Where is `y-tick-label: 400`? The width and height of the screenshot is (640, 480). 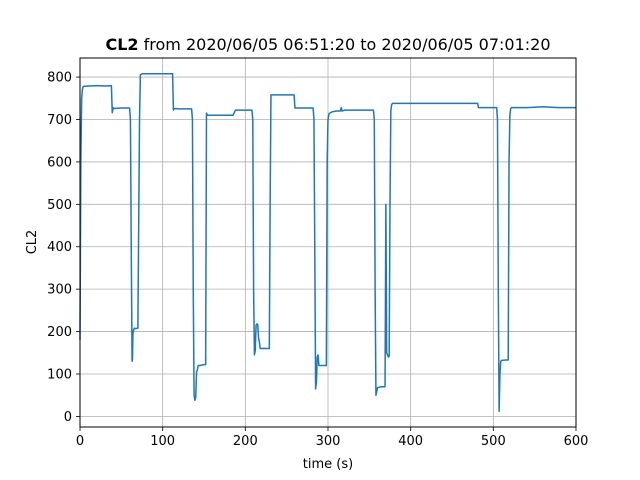
y-tick-label: 400 is located at coordinates (59, 247).